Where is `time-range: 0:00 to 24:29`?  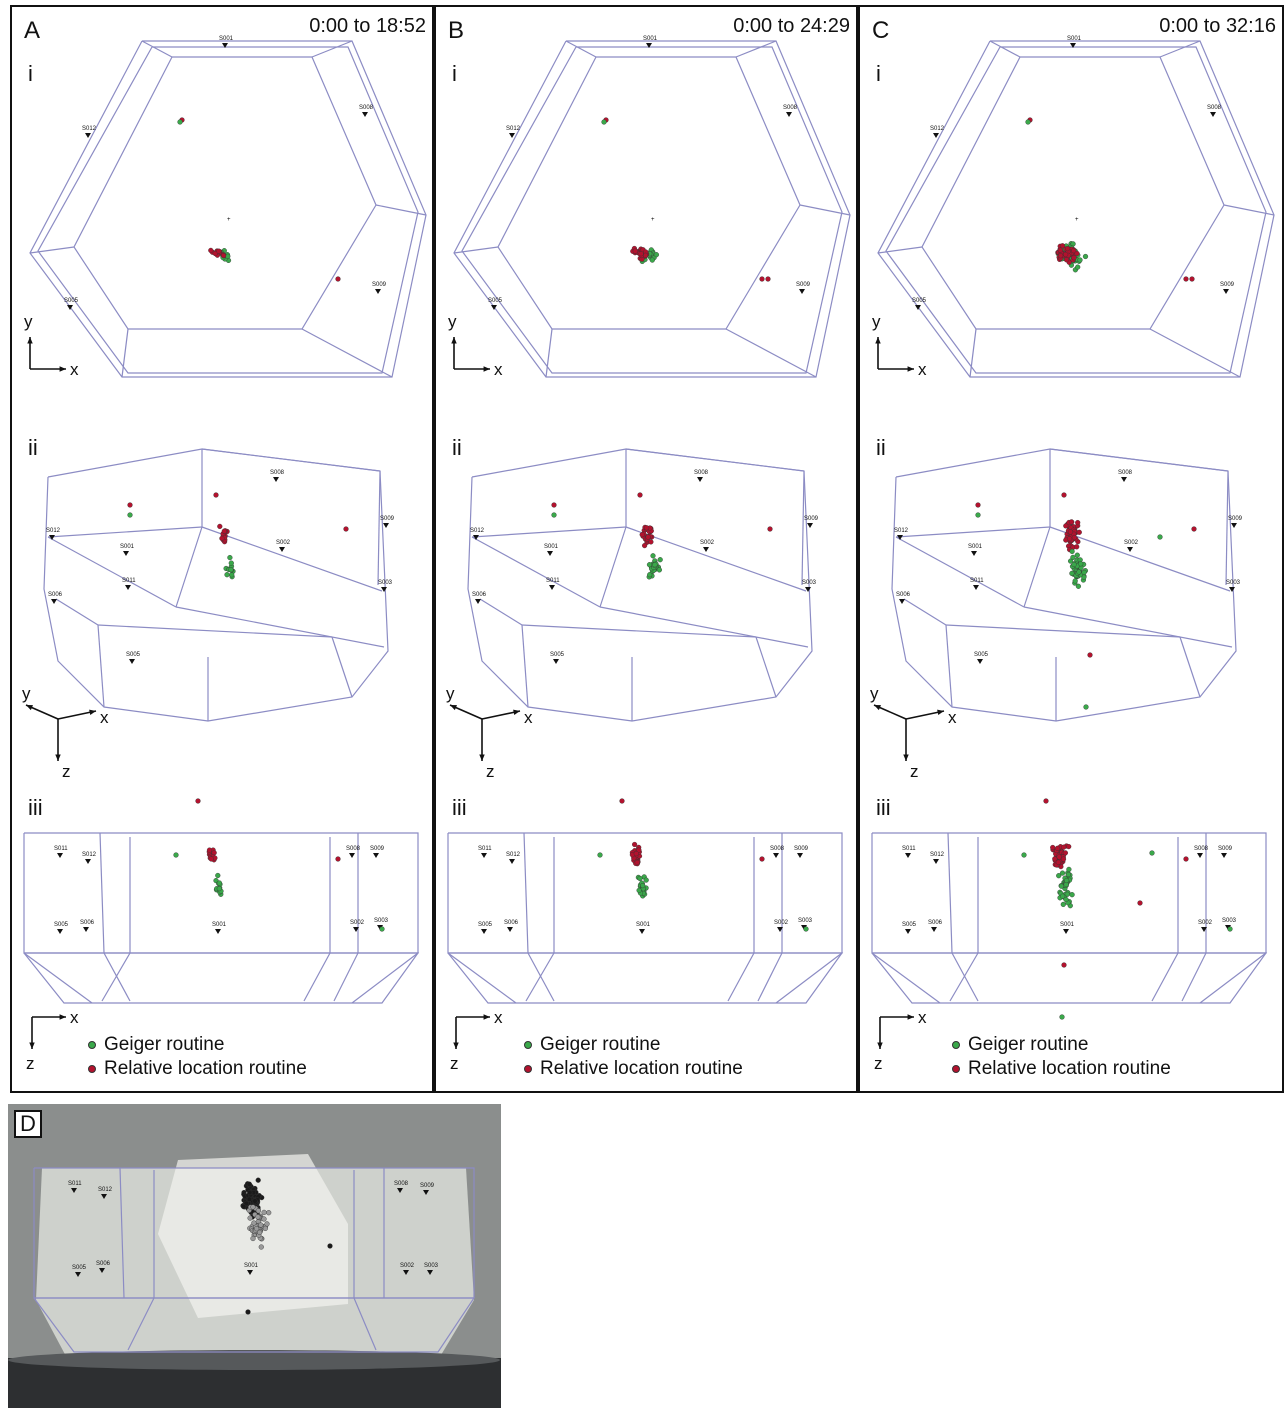
time-range: 0:00 to 24:29 is located at coordinates (791, 26).